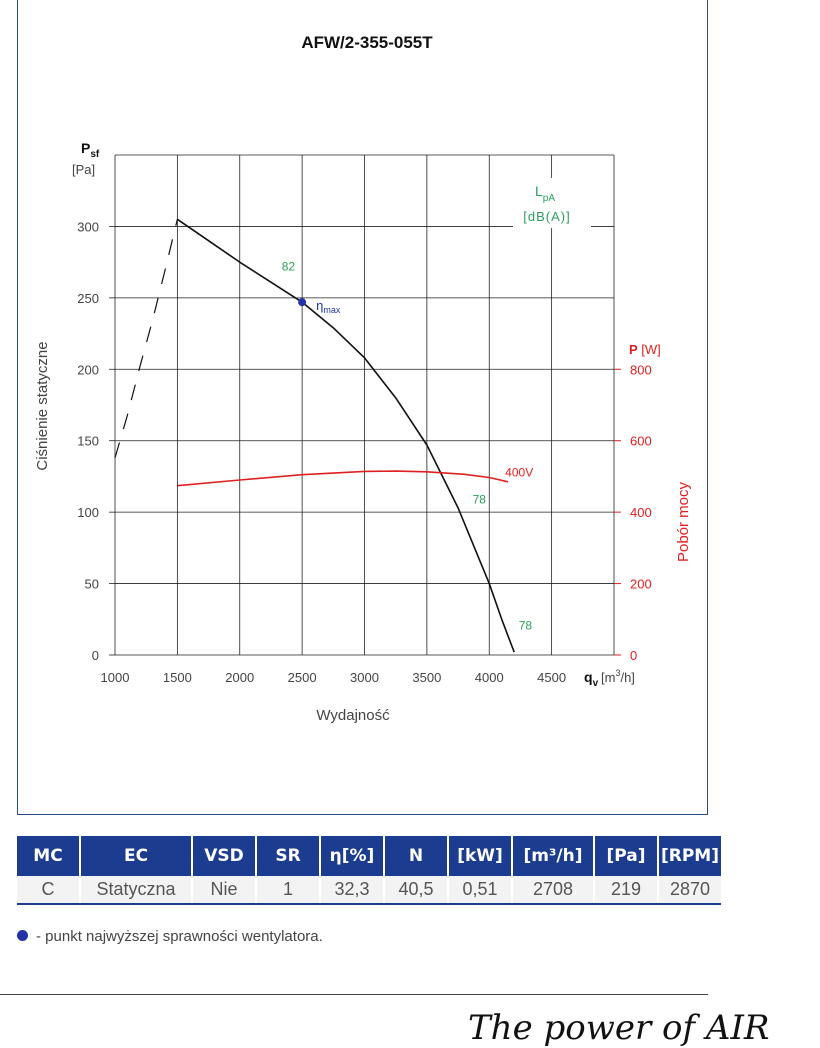  I want to click on x-axis-label: Wydajność, so click(353, 715).